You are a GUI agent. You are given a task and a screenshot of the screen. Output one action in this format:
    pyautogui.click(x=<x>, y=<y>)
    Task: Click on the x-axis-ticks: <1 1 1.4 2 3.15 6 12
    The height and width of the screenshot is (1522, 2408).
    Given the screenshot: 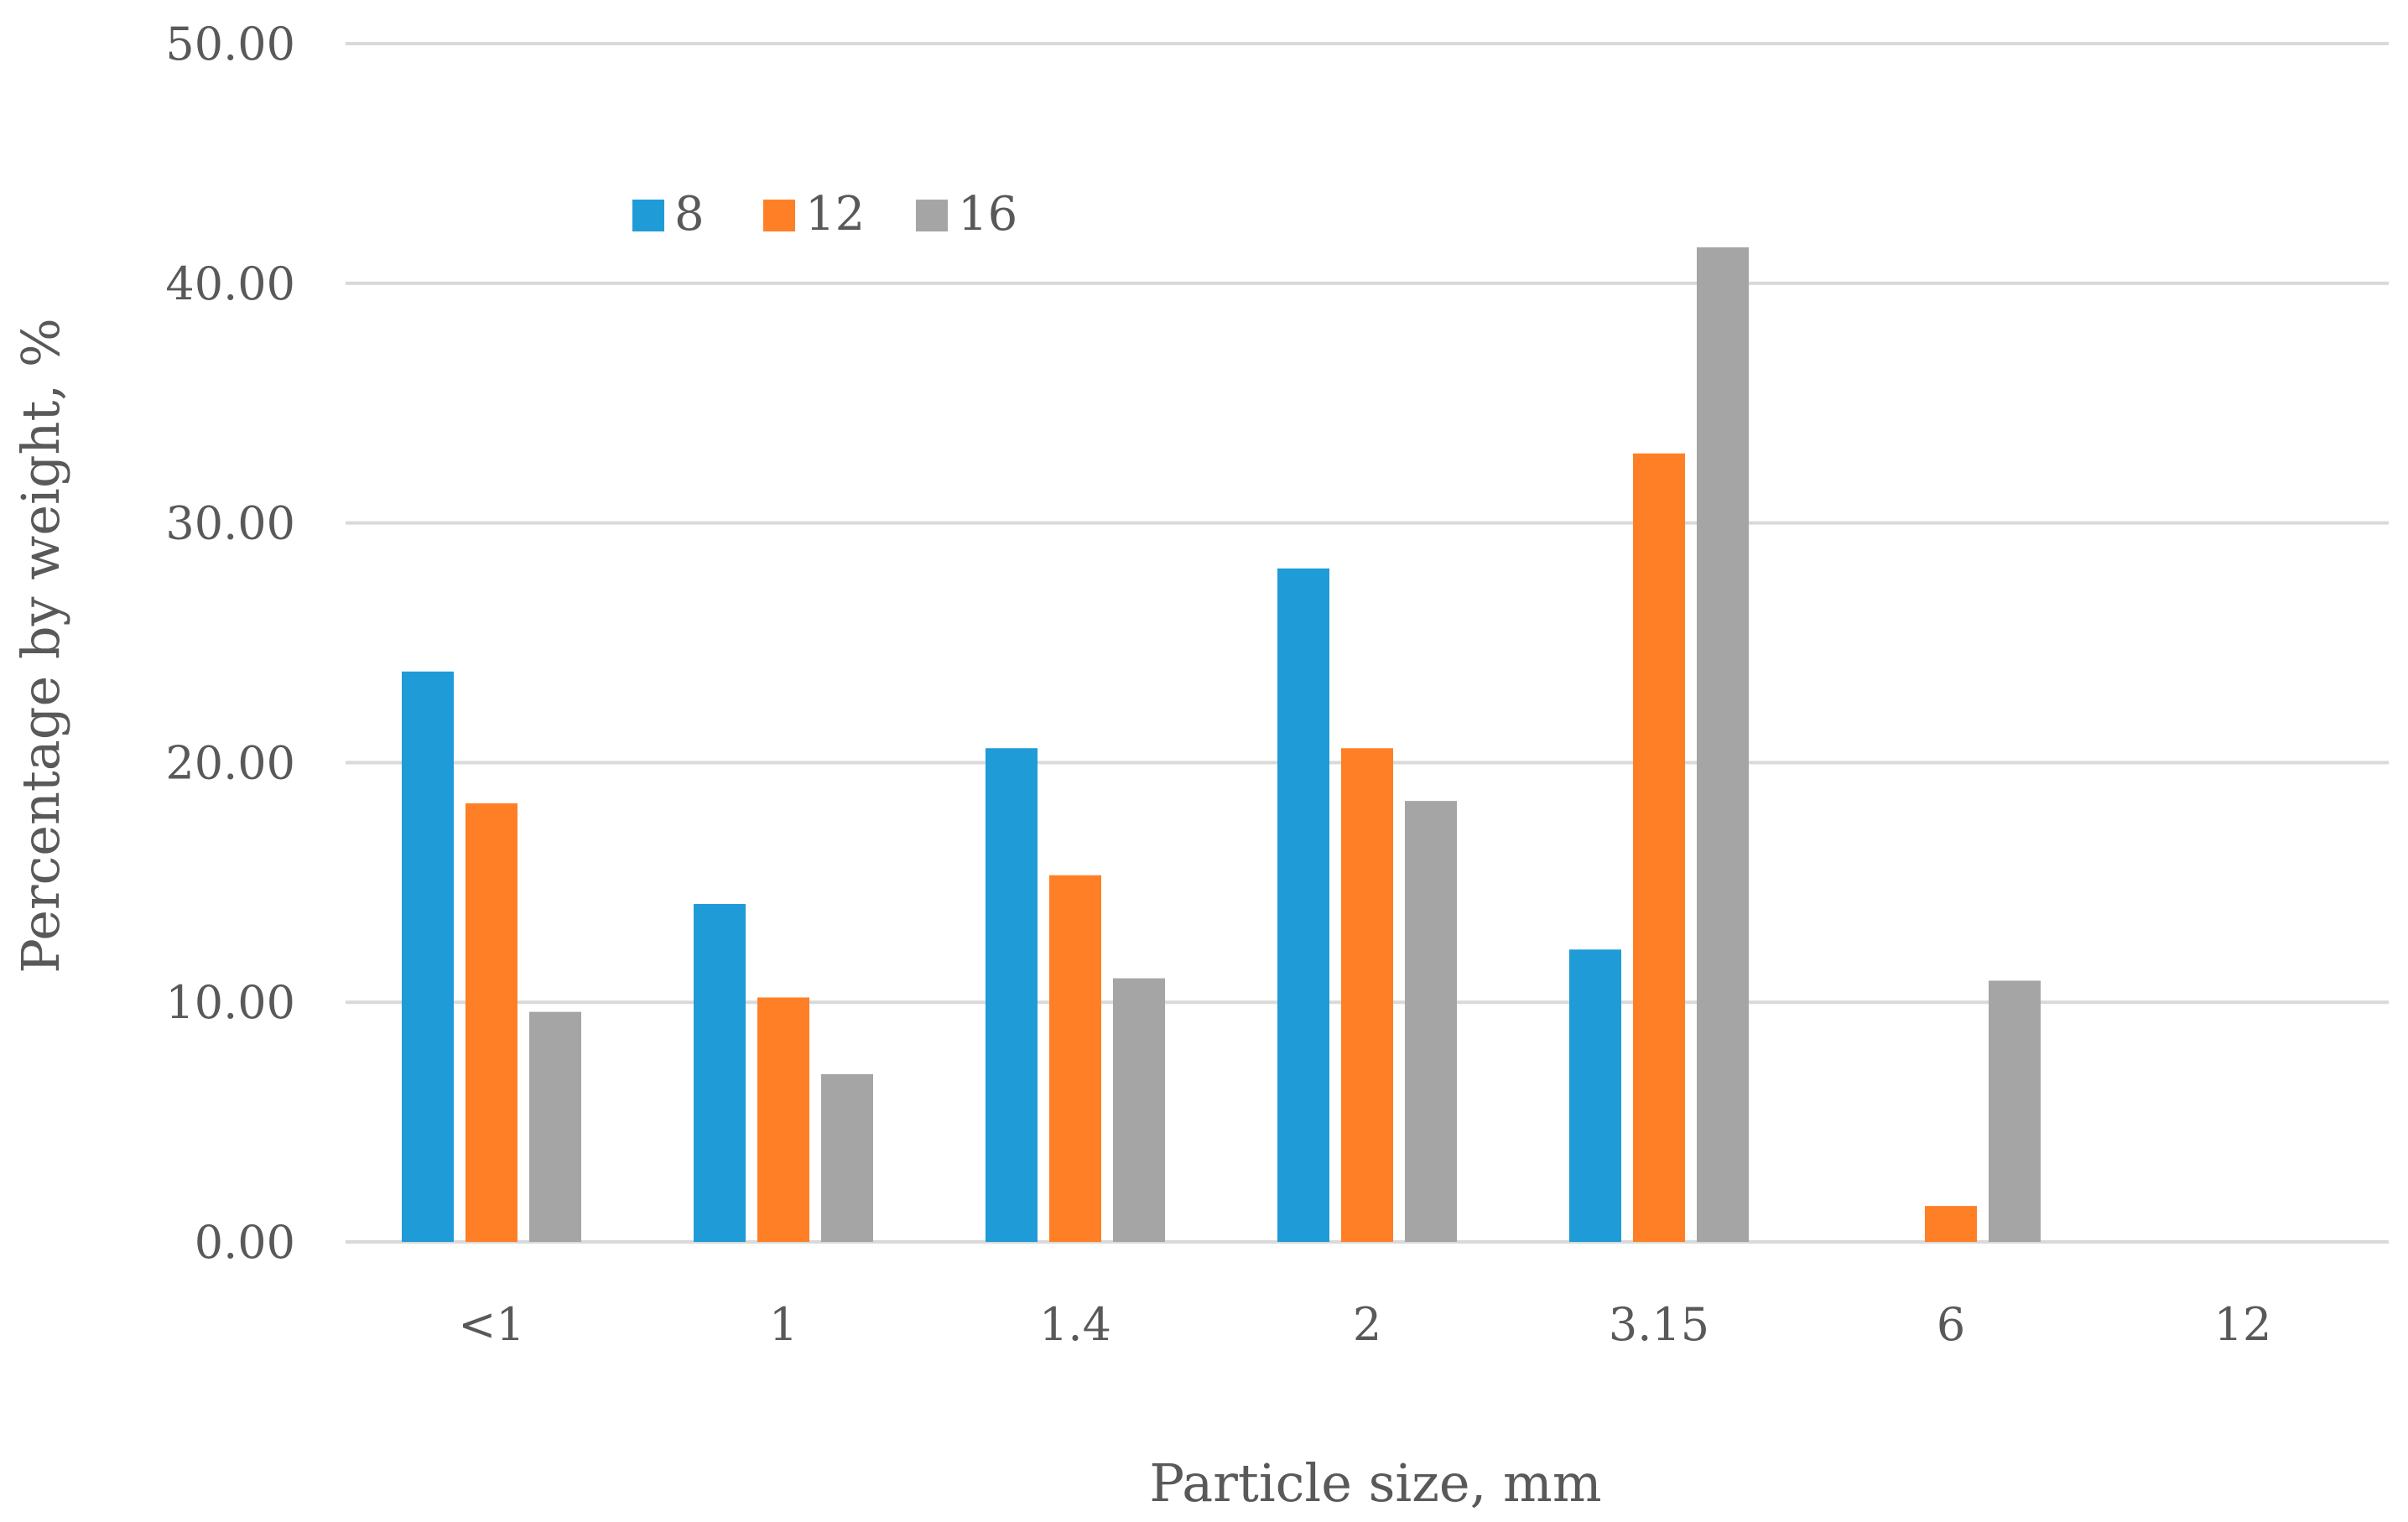 What is the action you would take?
    pyautogui.click(x=1364, y=1324)
    